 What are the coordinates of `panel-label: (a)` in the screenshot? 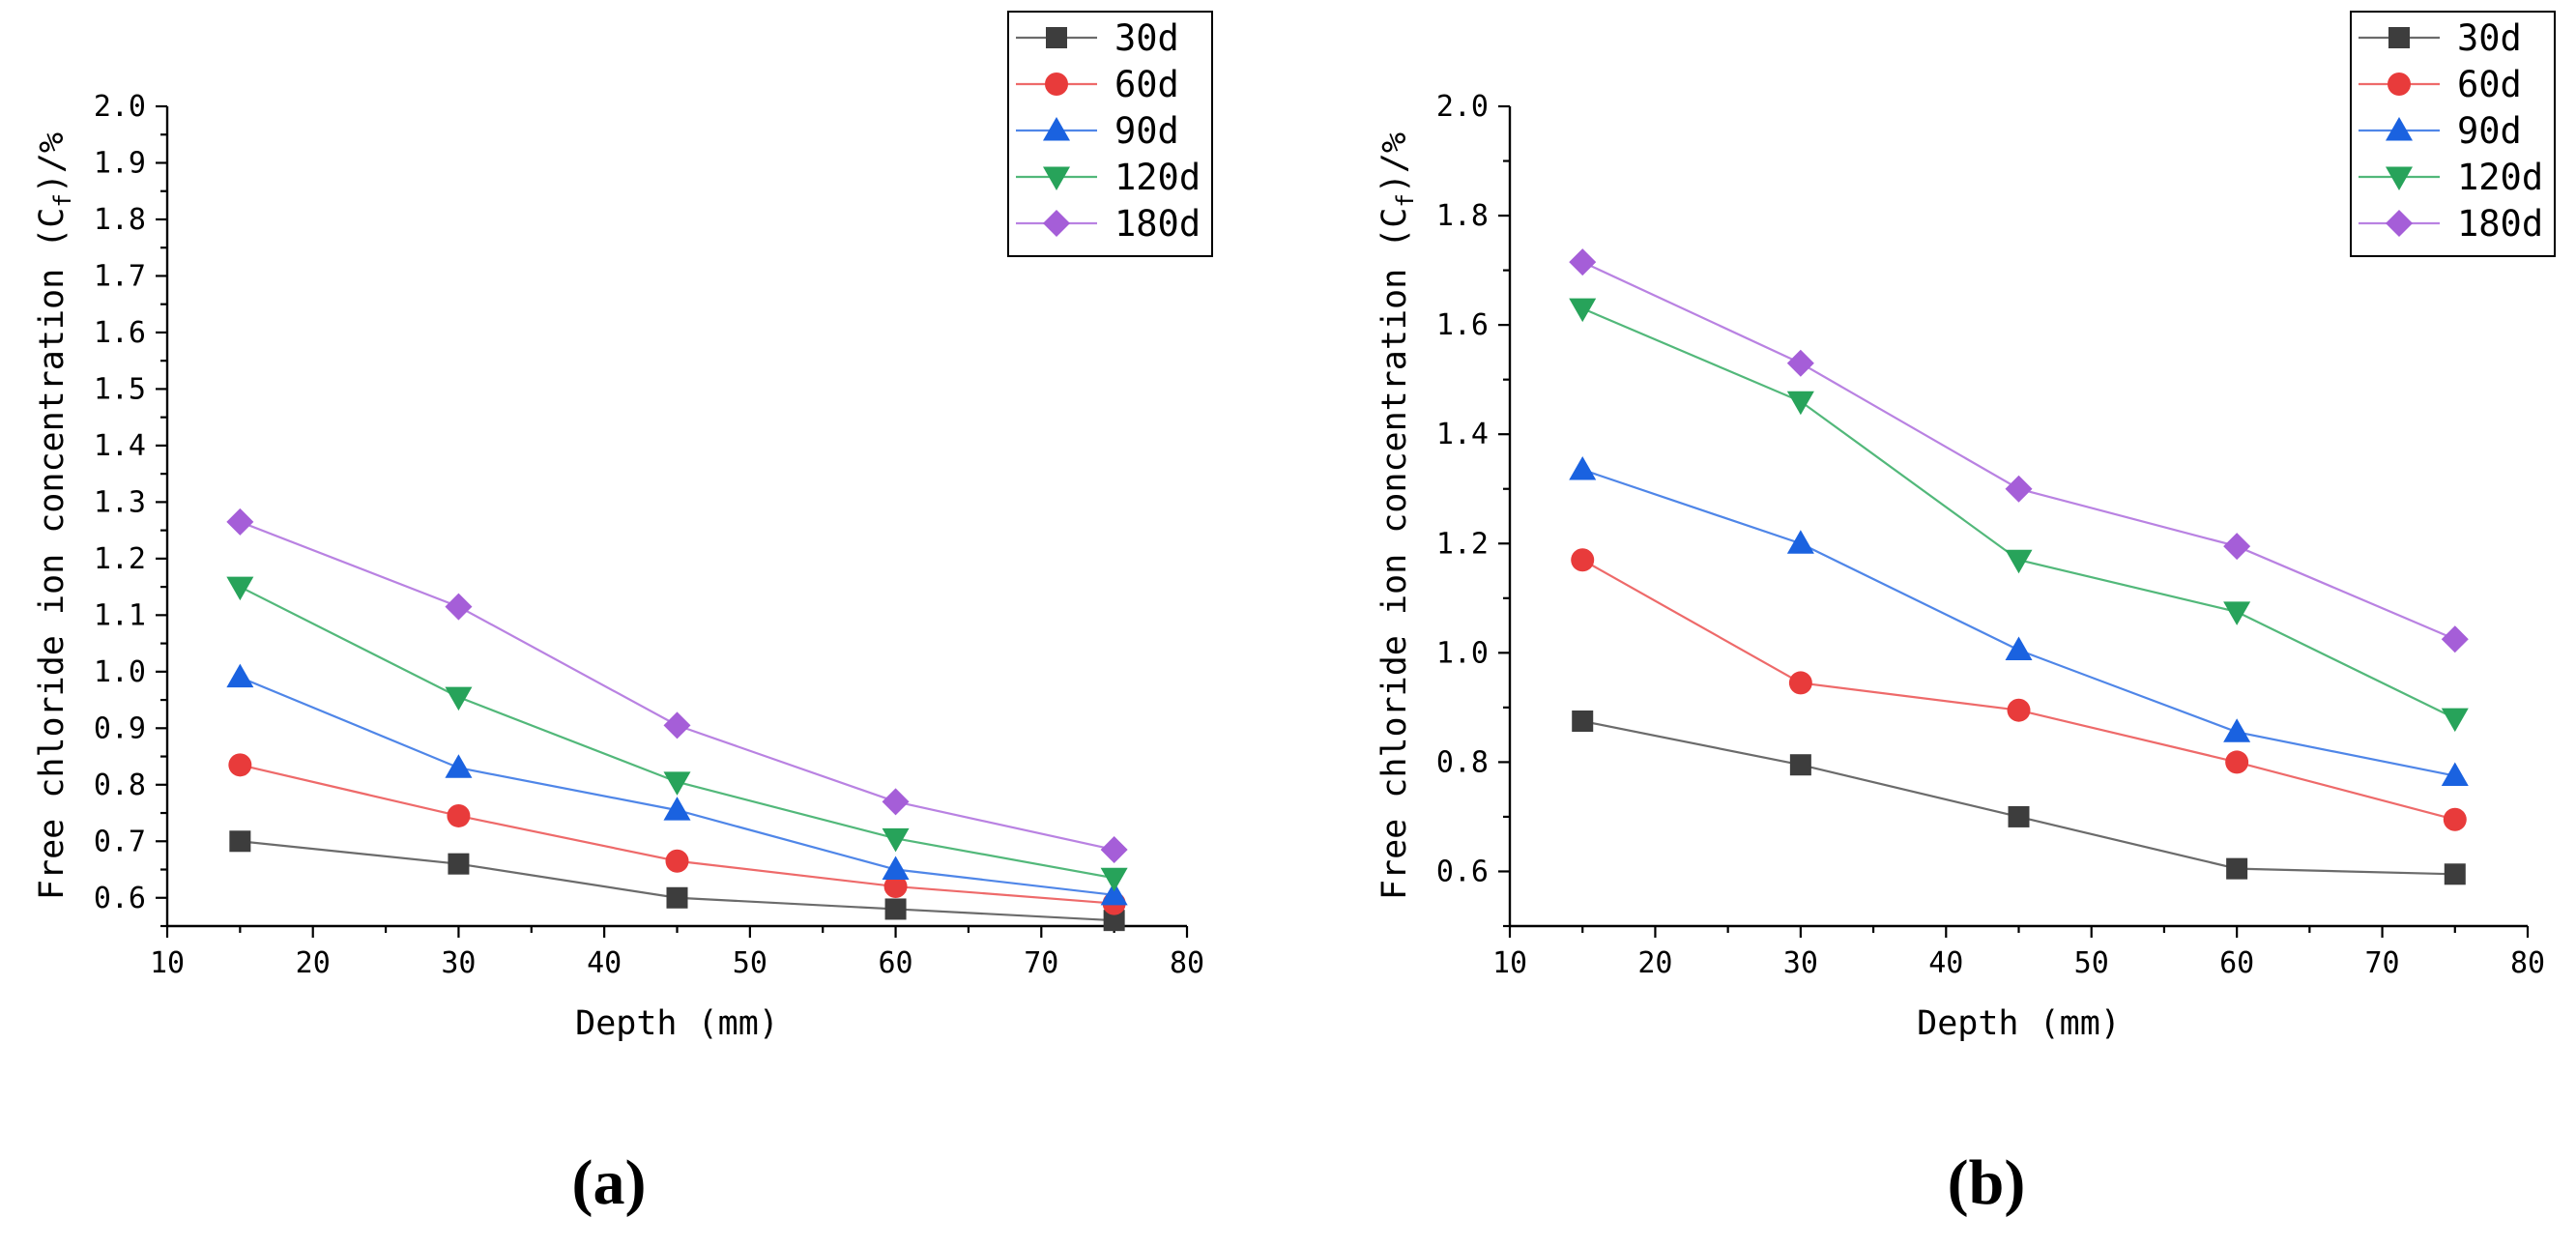 It's located at (609, 1182).